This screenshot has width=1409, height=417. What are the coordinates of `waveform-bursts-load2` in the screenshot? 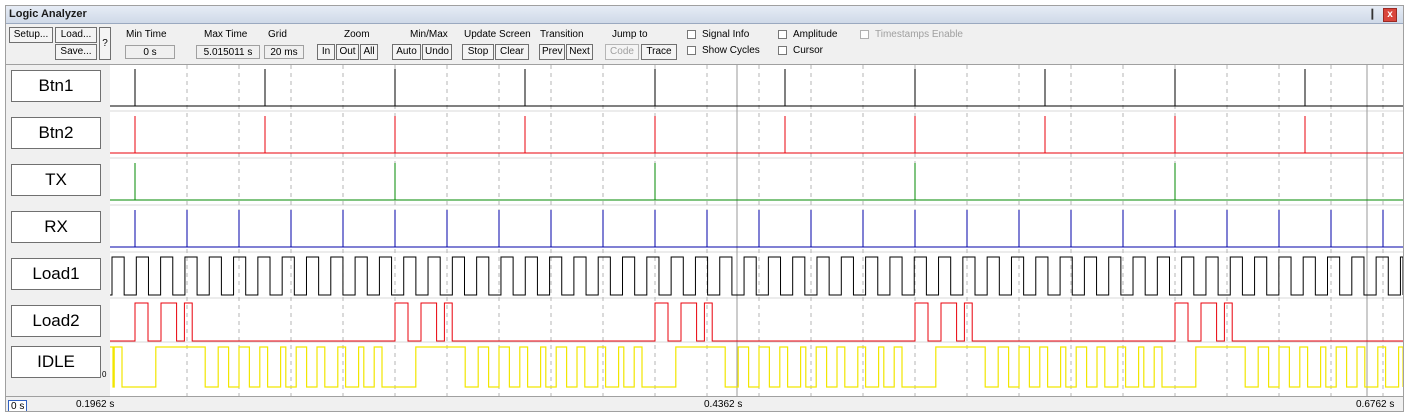 It's located at (756, 322).